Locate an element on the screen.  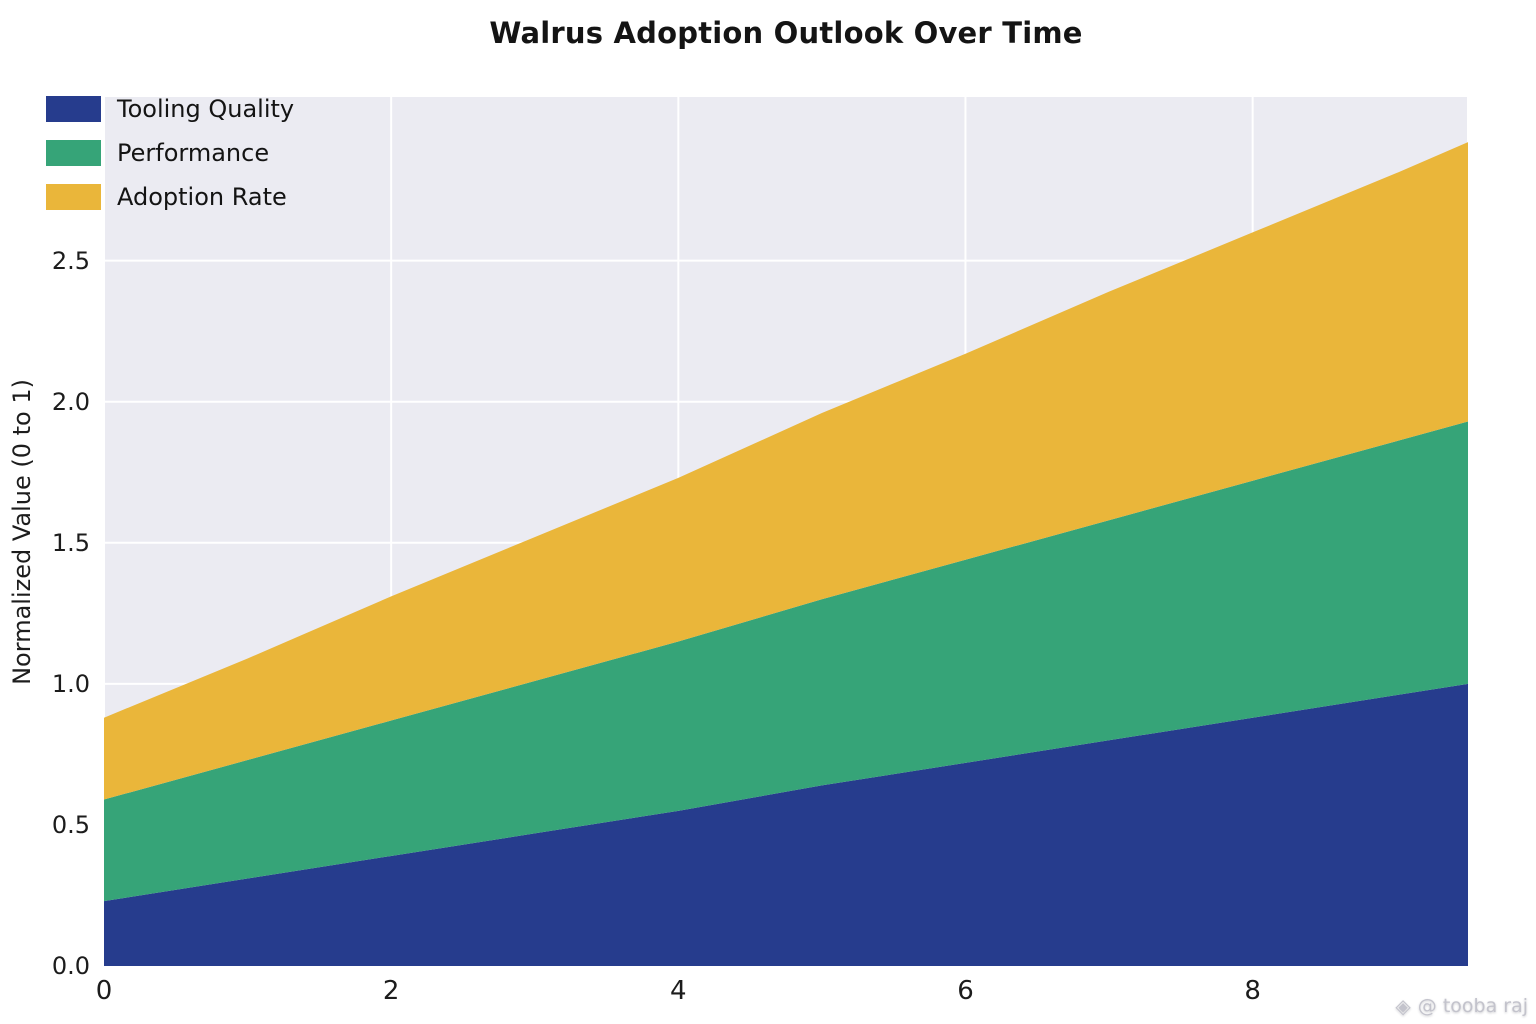
x-tick-label: 4 is located at coordinates (678, 991).